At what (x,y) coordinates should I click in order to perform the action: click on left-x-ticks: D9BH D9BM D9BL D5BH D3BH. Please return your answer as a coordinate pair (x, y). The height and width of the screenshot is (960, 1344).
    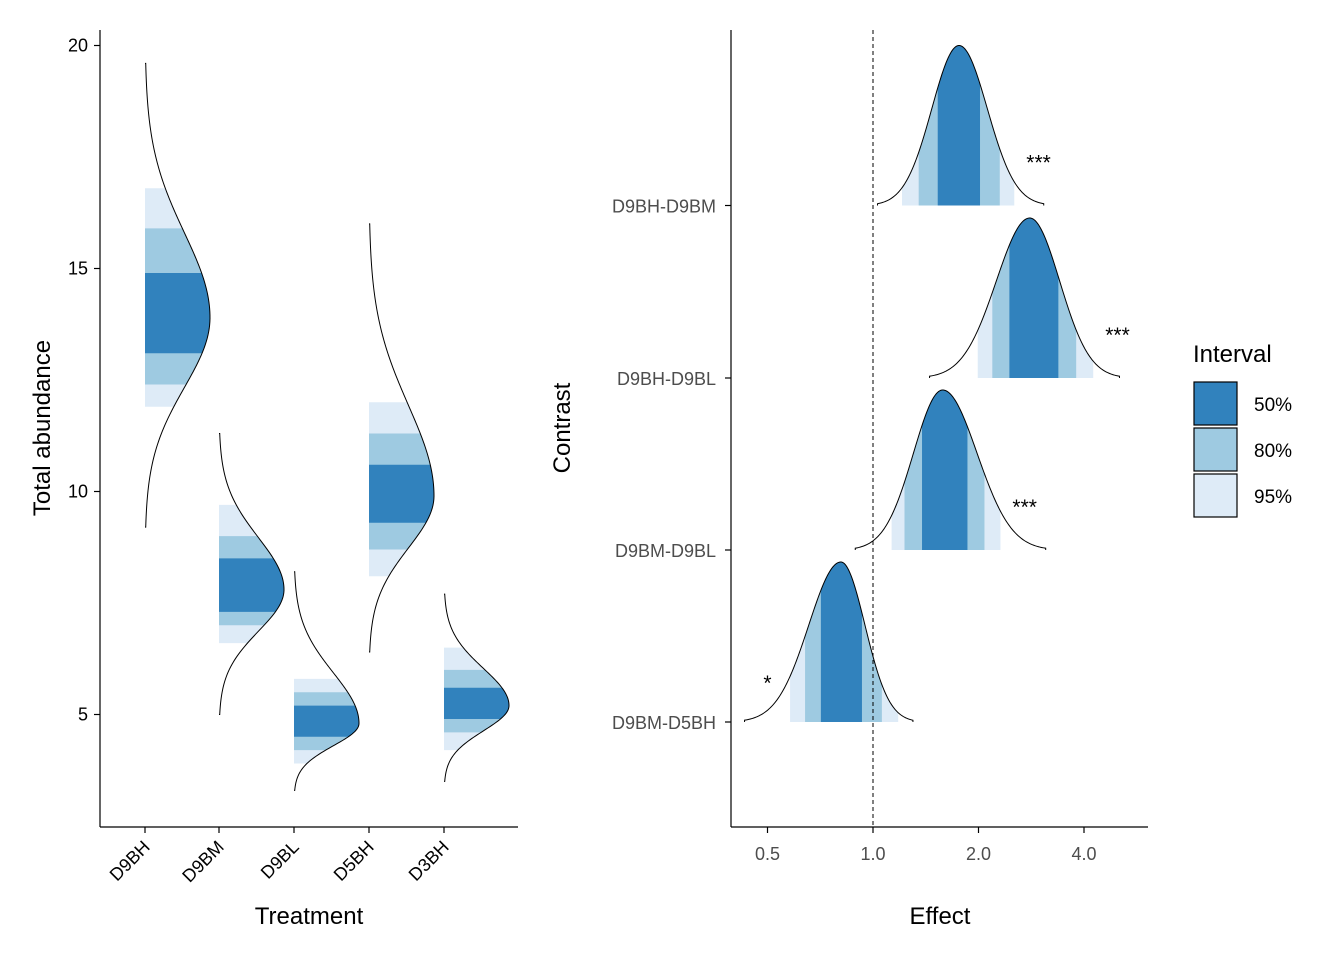
    Looking at the image, I should click on (279, 856).